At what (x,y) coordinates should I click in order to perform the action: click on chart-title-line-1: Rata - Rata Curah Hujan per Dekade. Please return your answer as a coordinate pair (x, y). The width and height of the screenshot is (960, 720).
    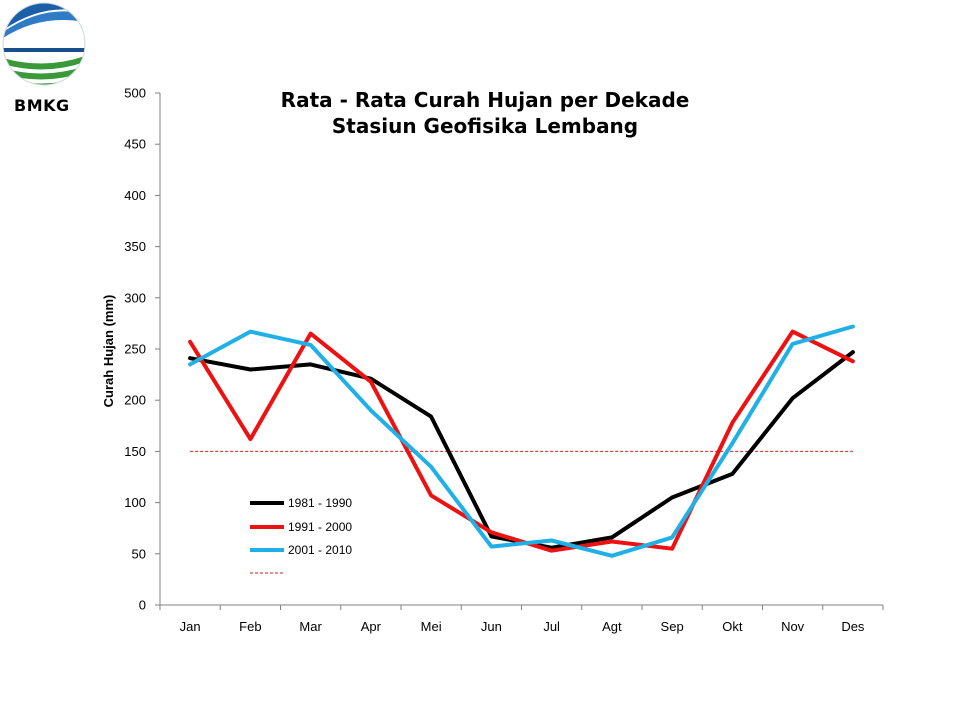
    Looking at the image, I should click on (485, 100).